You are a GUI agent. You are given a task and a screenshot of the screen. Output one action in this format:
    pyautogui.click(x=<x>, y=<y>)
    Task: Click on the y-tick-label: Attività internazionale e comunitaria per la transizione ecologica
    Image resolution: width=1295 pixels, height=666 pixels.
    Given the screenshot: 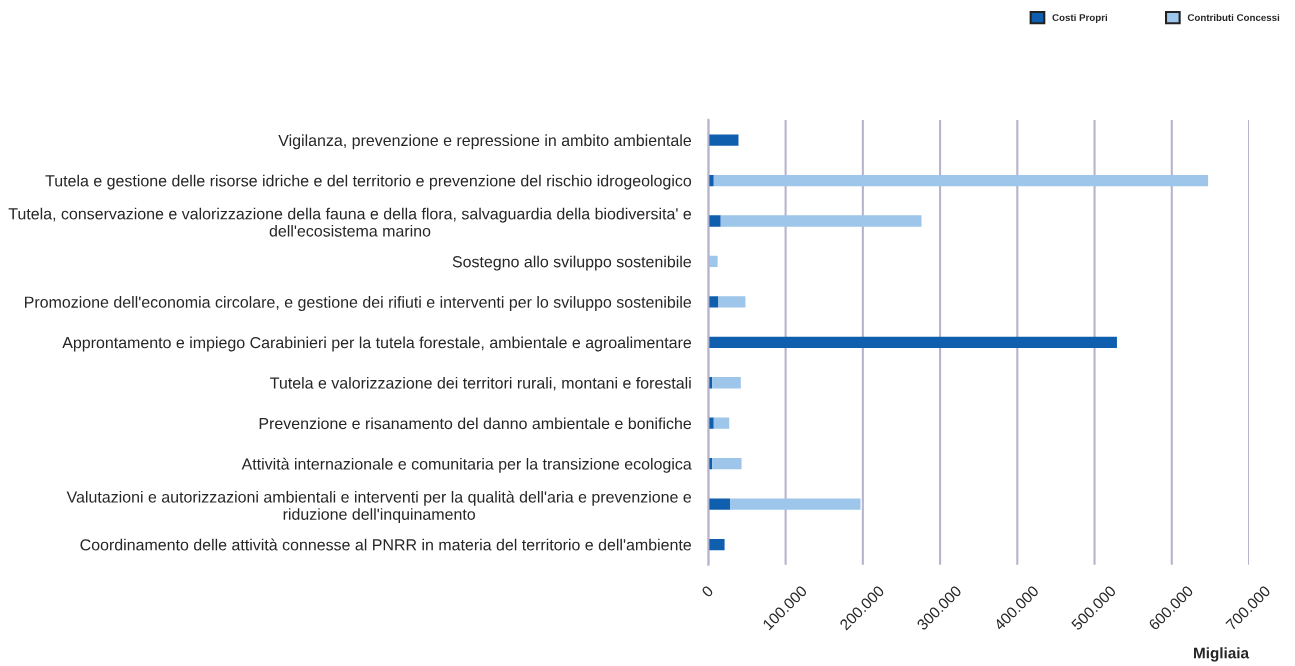 What is the action you would take?
    pyautogui.click(x=466, y=465)
    